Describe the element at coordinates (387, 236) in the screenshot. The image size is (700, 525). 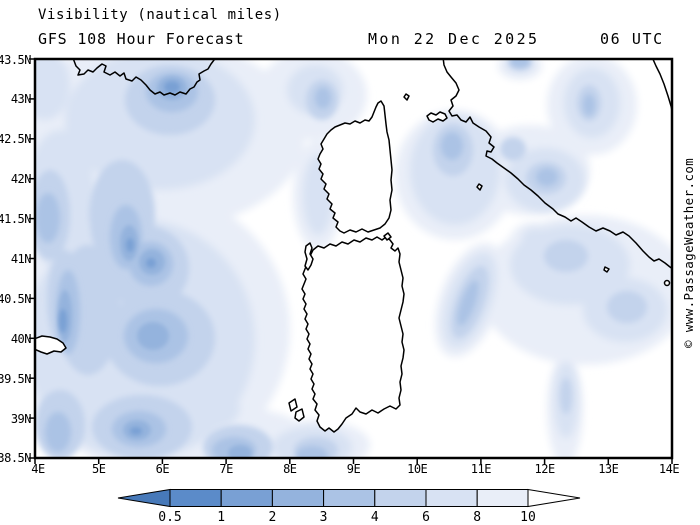
I see `island-maddalena` at that location.